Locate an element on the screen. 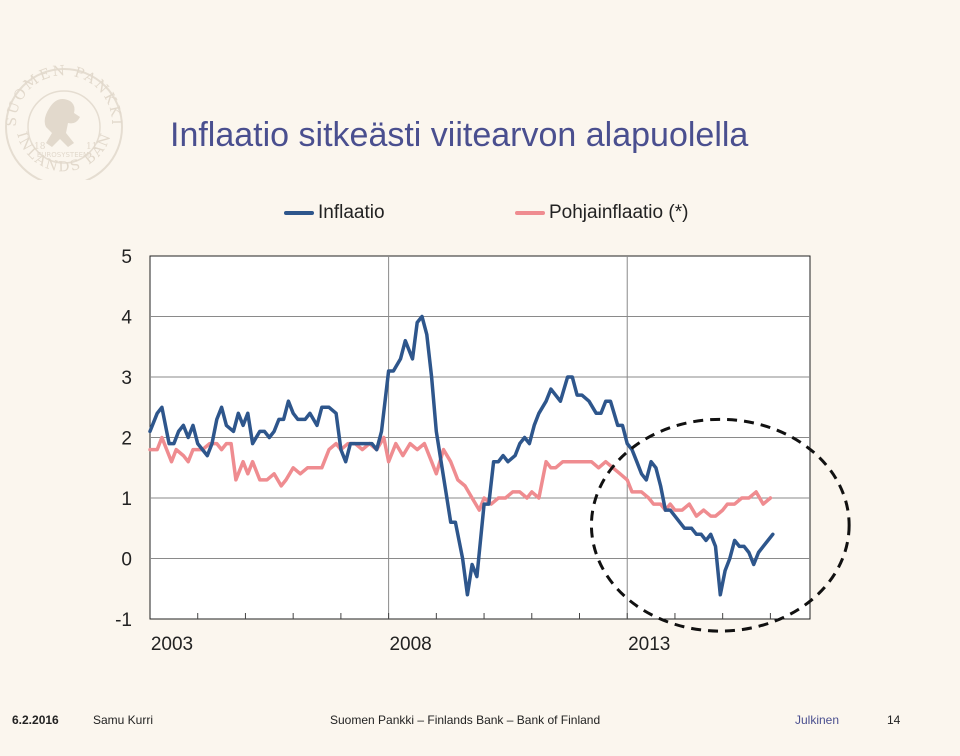 Image resolution: width=960 pixels, height=756 pixels. footer-classification: Julkinen is located at coordinates (817, 720).